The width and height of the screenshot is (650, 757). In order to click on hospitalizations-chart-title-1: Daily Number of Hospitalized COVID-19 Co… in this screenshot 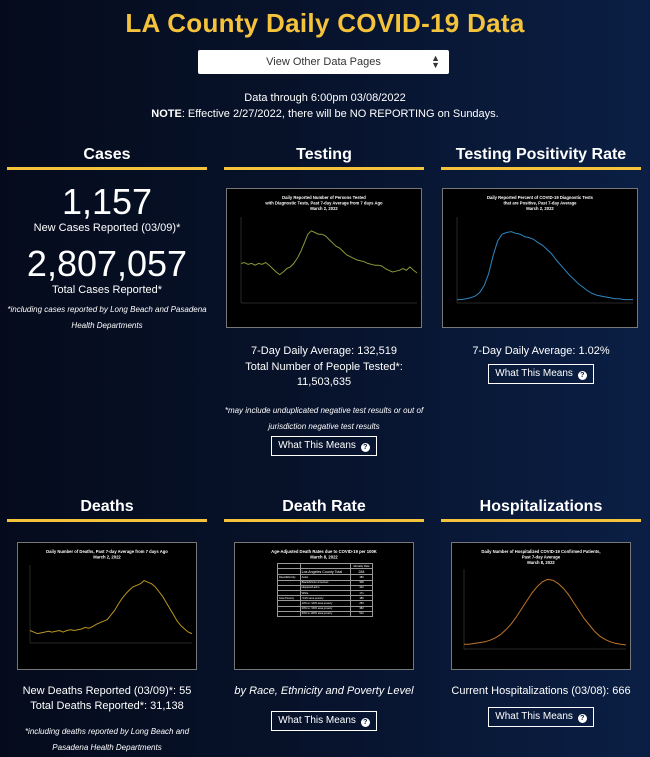, I will do `click(540, 551)`.